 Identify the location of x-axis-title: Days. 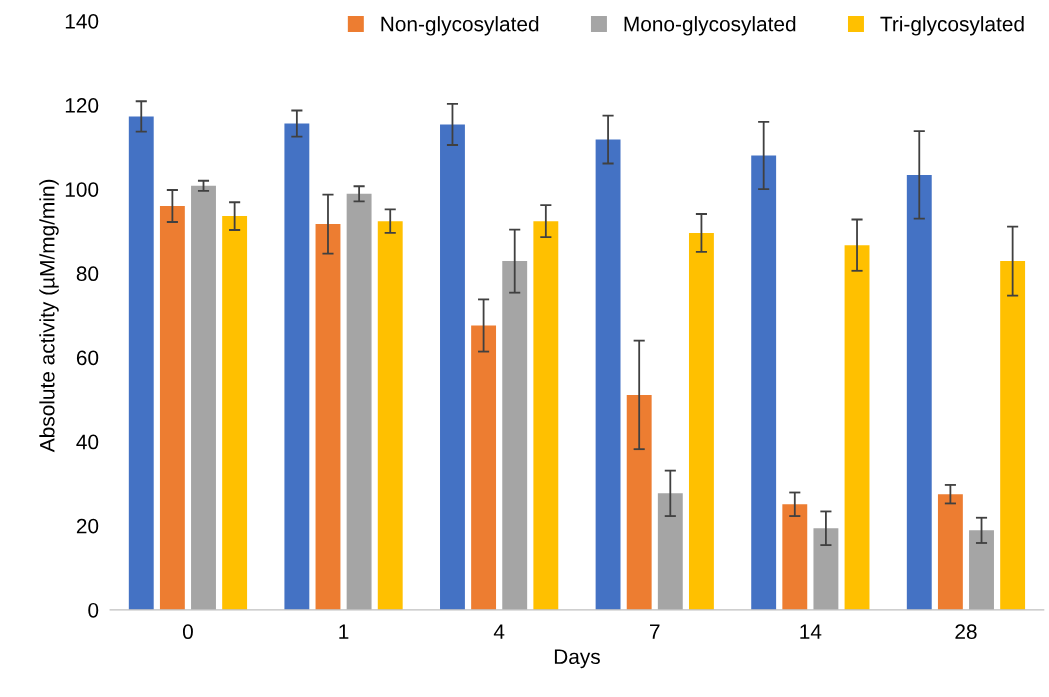
(577, 659).